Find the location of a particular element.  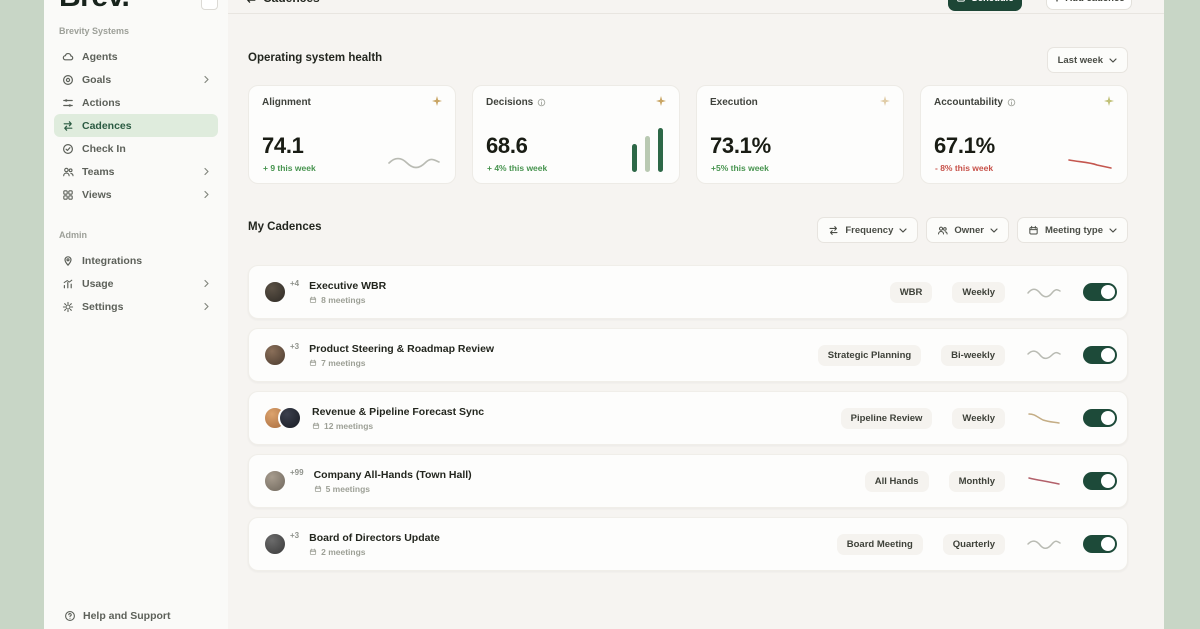

meeting-count: 12 meetings is located at coordinates (349, 425).